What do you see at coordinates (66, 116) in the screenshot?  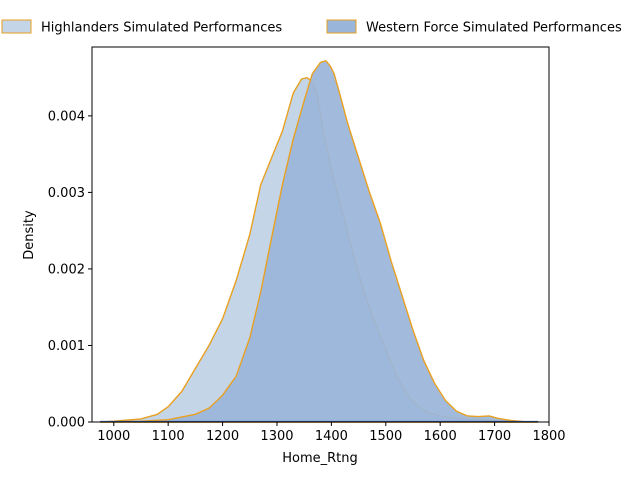 I see `y-tick-label: 0.004` at bounding box center [66, 116].